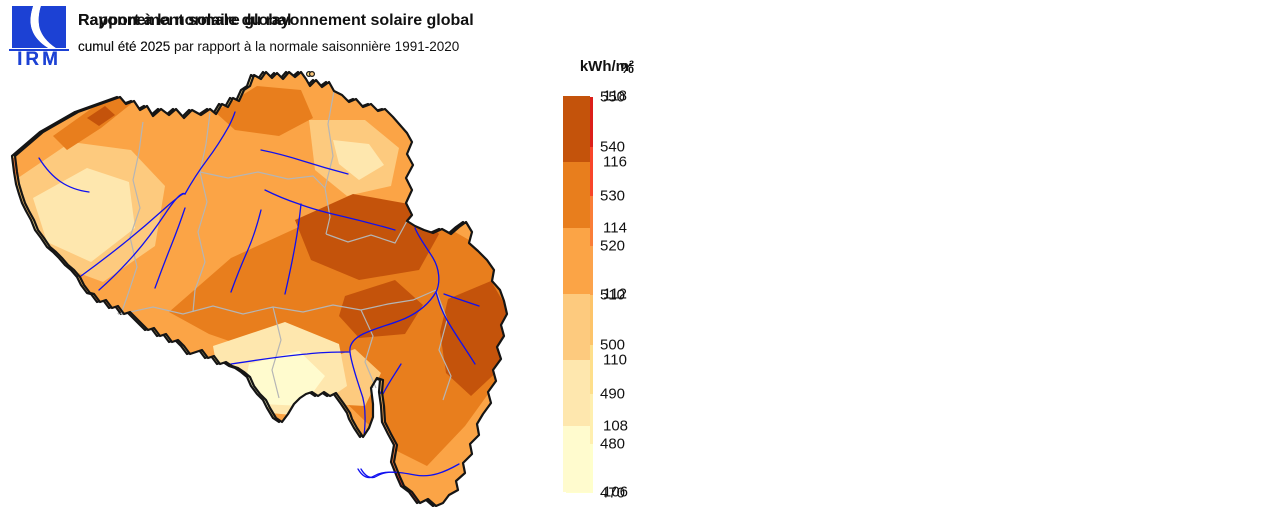 Image resolution: width=1280 pixels, height=507 pixels. Describe the element at coordinates (185, 20) in the screenshot. I see `panel-title: Rayonnement solaire global` at that location.